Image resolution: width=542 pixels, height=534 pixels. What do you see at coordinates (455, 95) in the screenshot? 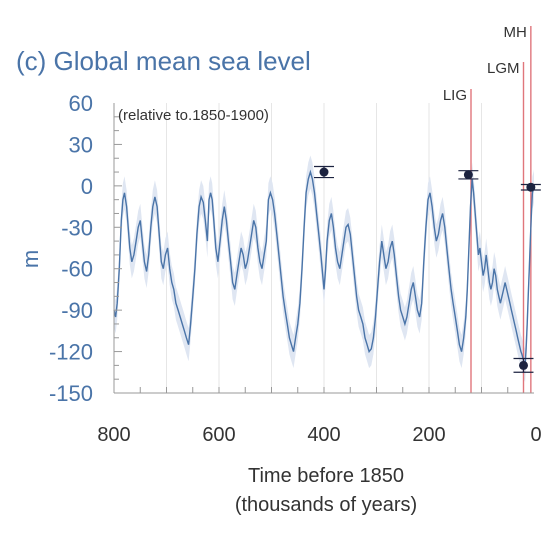
I see `event-label-lig: LIG` at bounding box center [455, 95].